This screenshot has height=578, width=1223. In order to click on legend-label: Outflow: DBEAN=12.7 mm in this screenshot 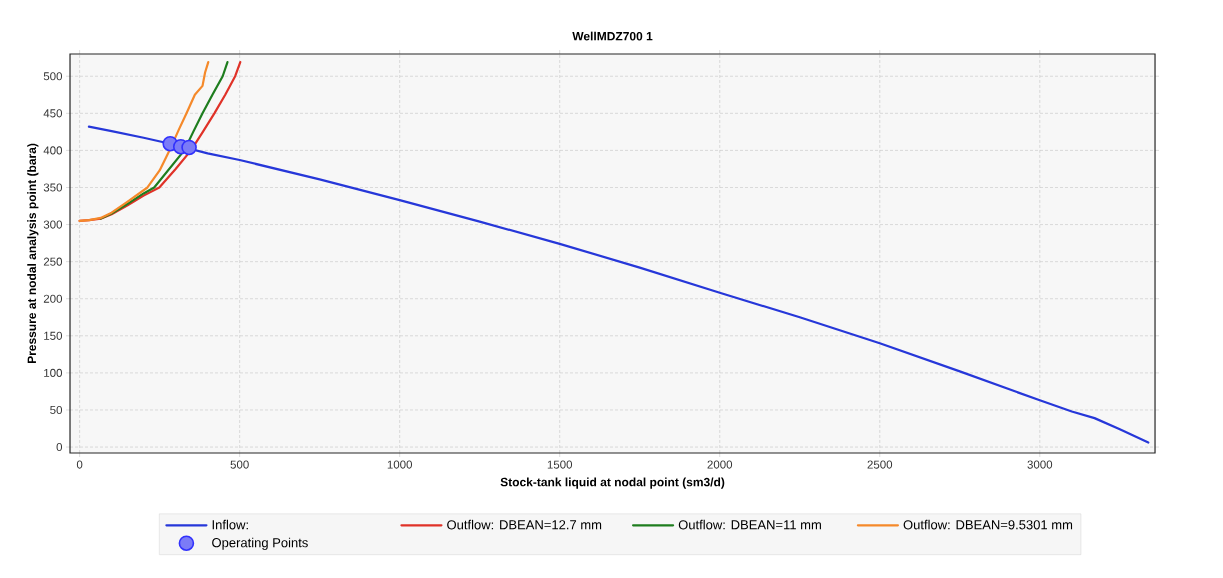, I will do `click(524, 524)`.